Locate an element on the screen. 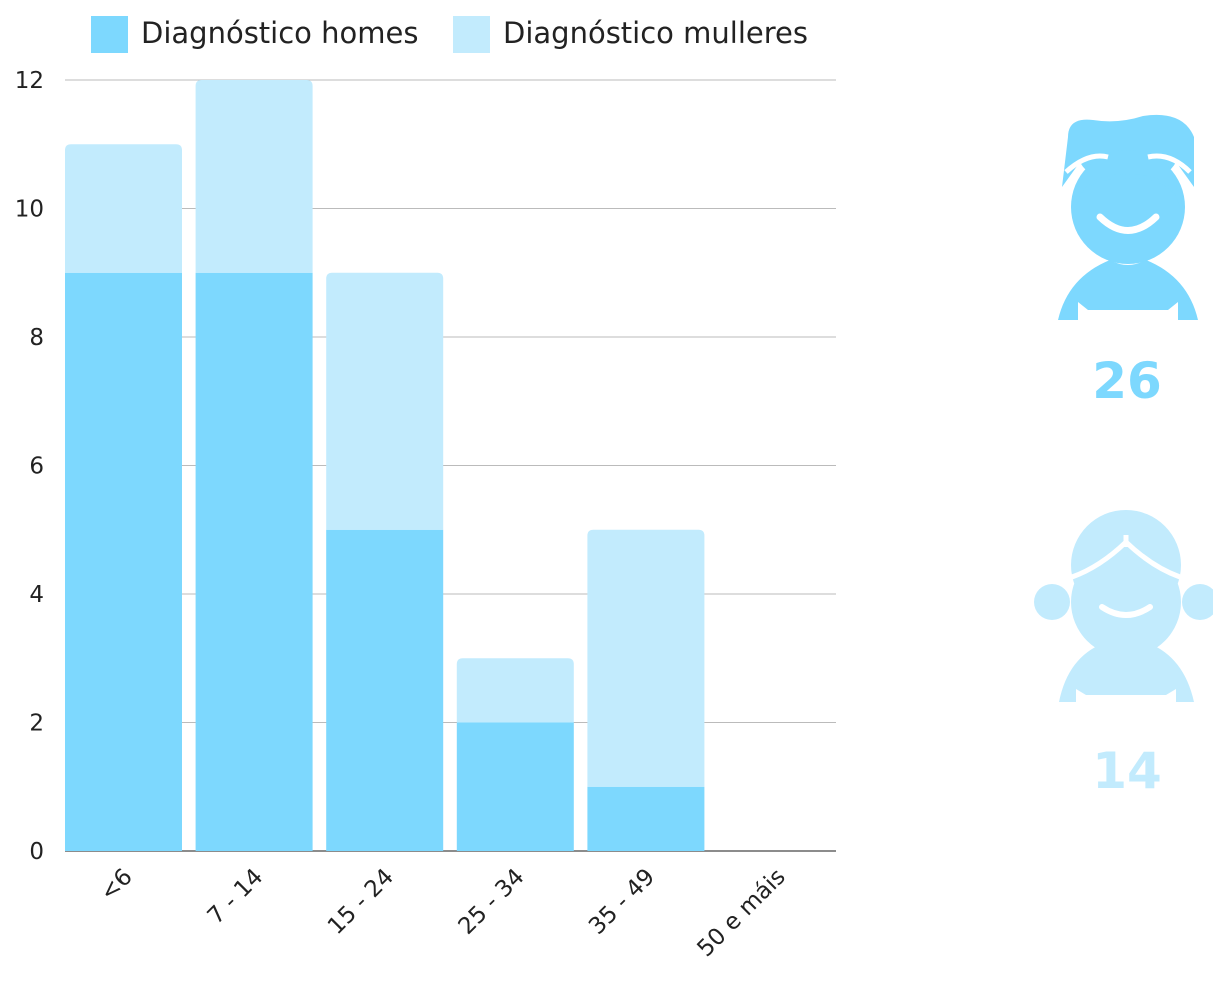  boy-icon is located at coordinates (1128, 217).